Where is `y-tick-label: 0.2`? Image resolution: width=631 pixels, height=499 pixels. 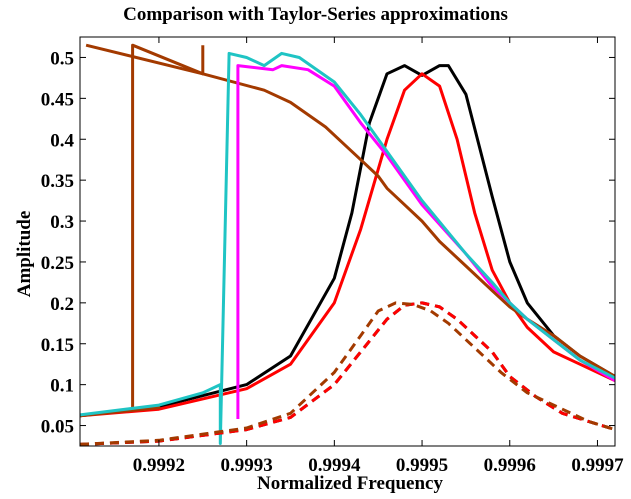
y-tick-label: 0.2 is located at coordinates (62, 304).